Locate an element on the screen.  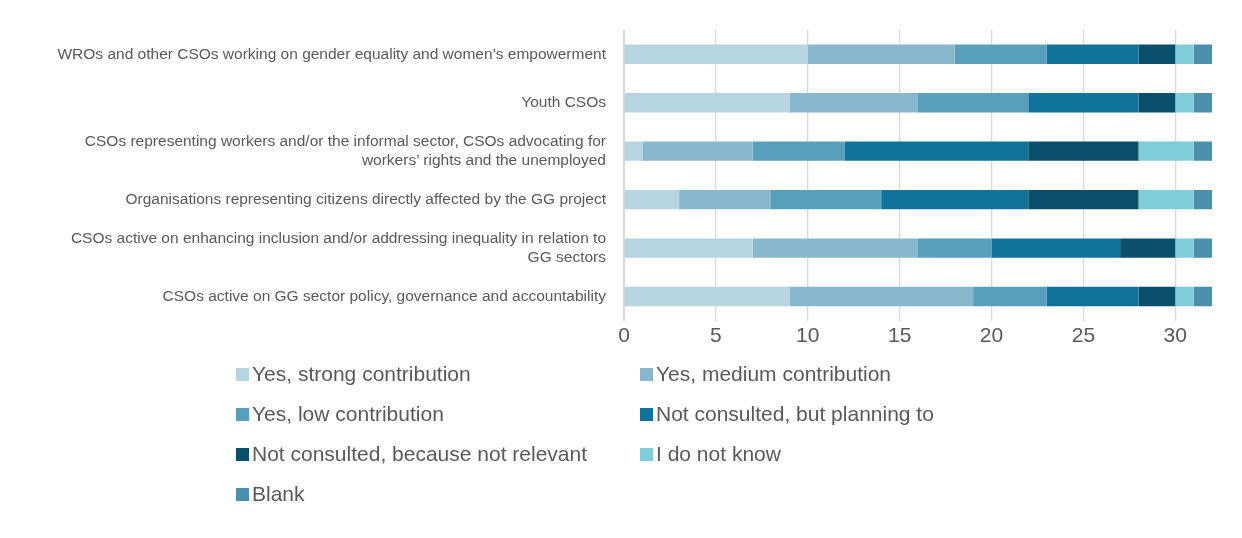
y-tick-label: CSOs active on enhancing inclusion and/or addressing inequality in relation to GG sectors is located at coordinates (338, 247).